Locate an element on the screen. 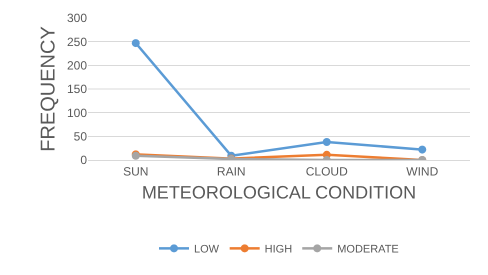  y-tick-label: 100 is located at coordinates (77, 113).